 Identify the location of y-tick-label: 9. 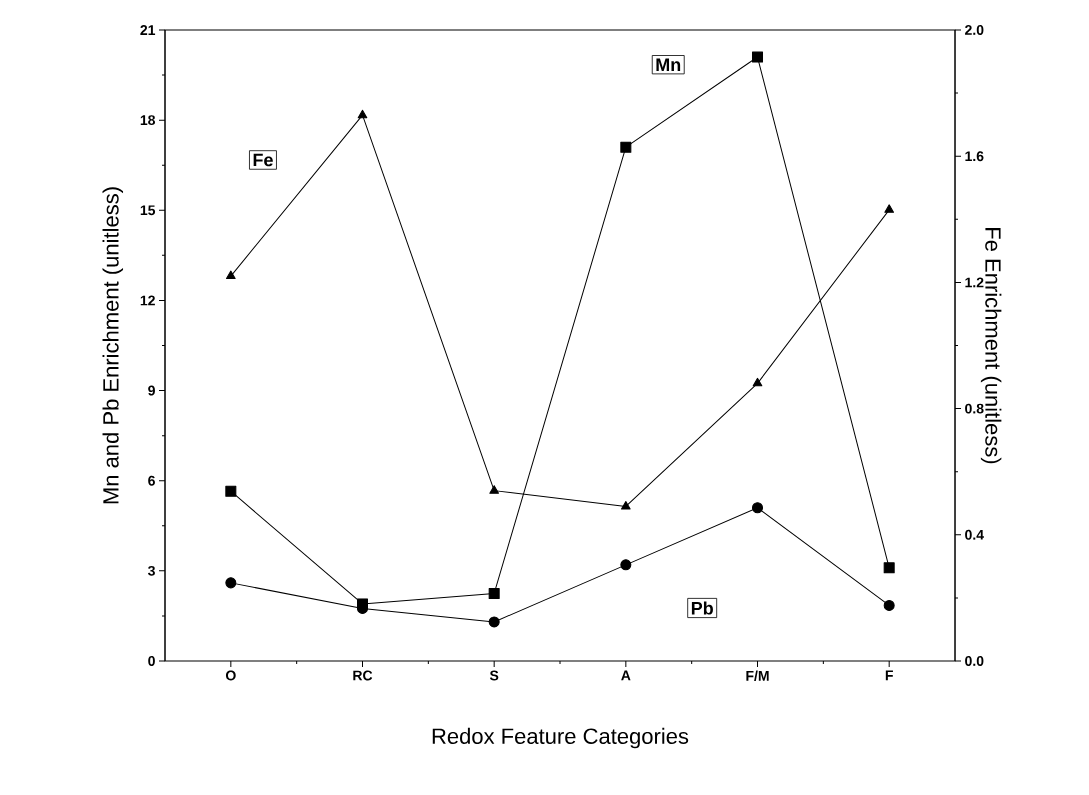
(151, 390).